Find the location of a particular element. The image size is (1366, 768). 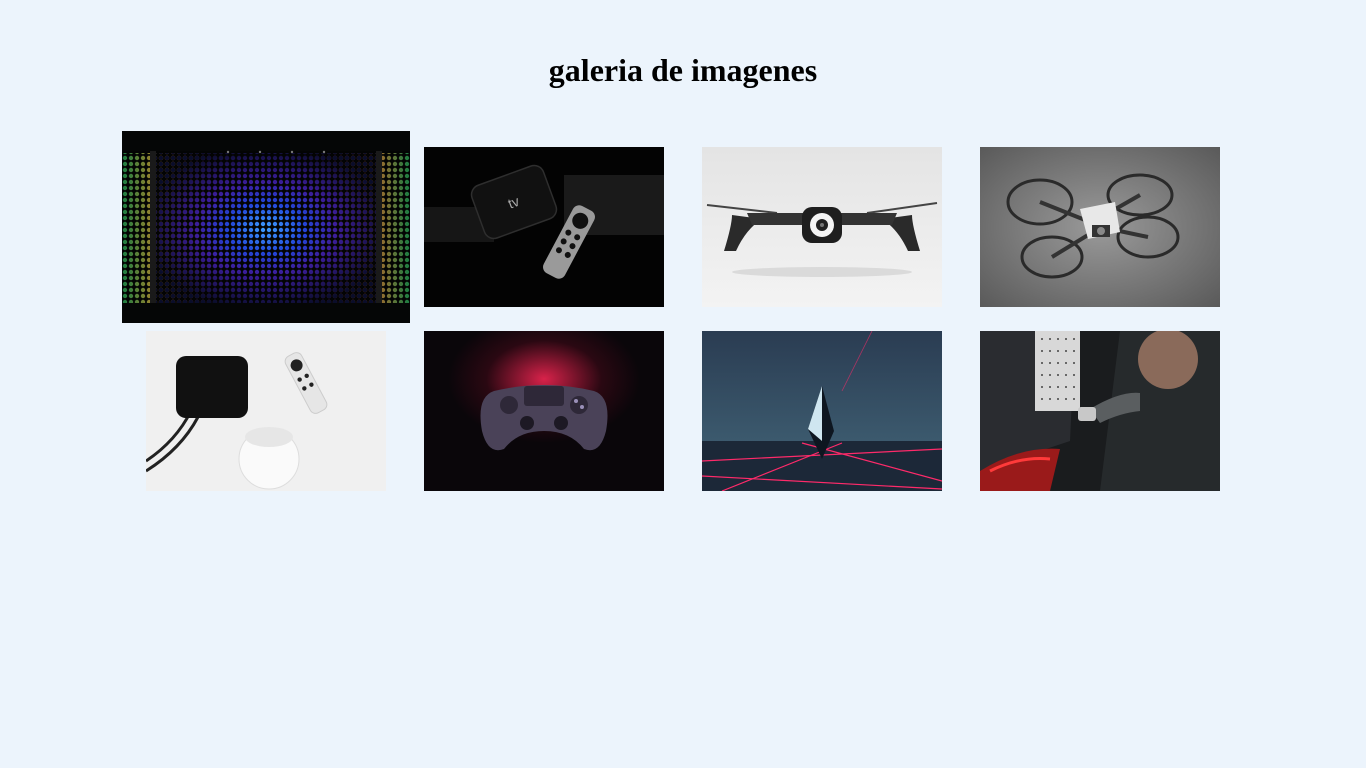

gallery-image-crystal is located at coordinates (822, 411).